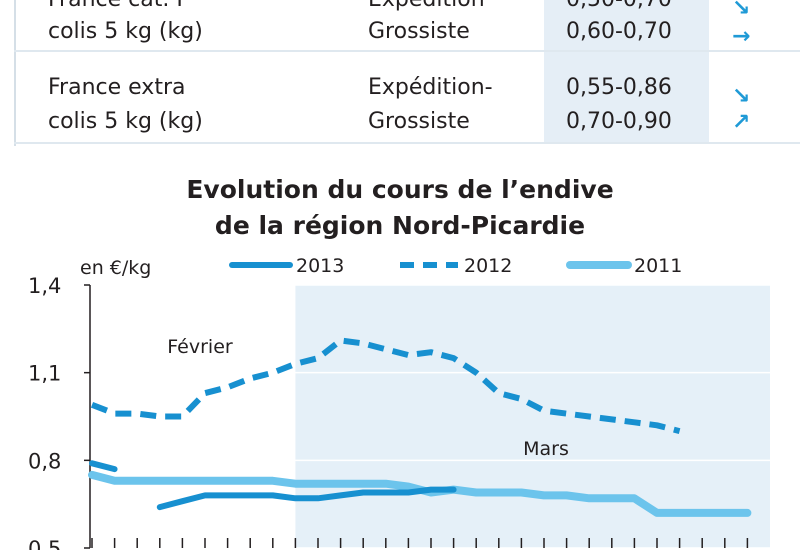  Describe the element at coordinates (419, 121) in the screenshot. I see `row2-stage-line2: Grossiste` at that location.